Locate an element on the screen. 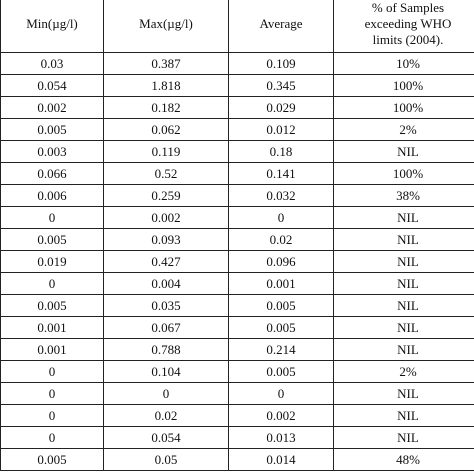  cell-min: 0.006 is located at coordinates (52, 195).